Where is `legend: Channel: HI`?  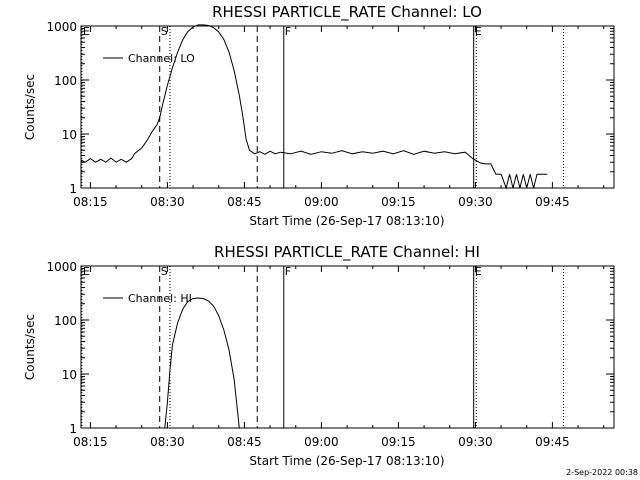 legend: Channel: HI is located at coordinates (147, 298).